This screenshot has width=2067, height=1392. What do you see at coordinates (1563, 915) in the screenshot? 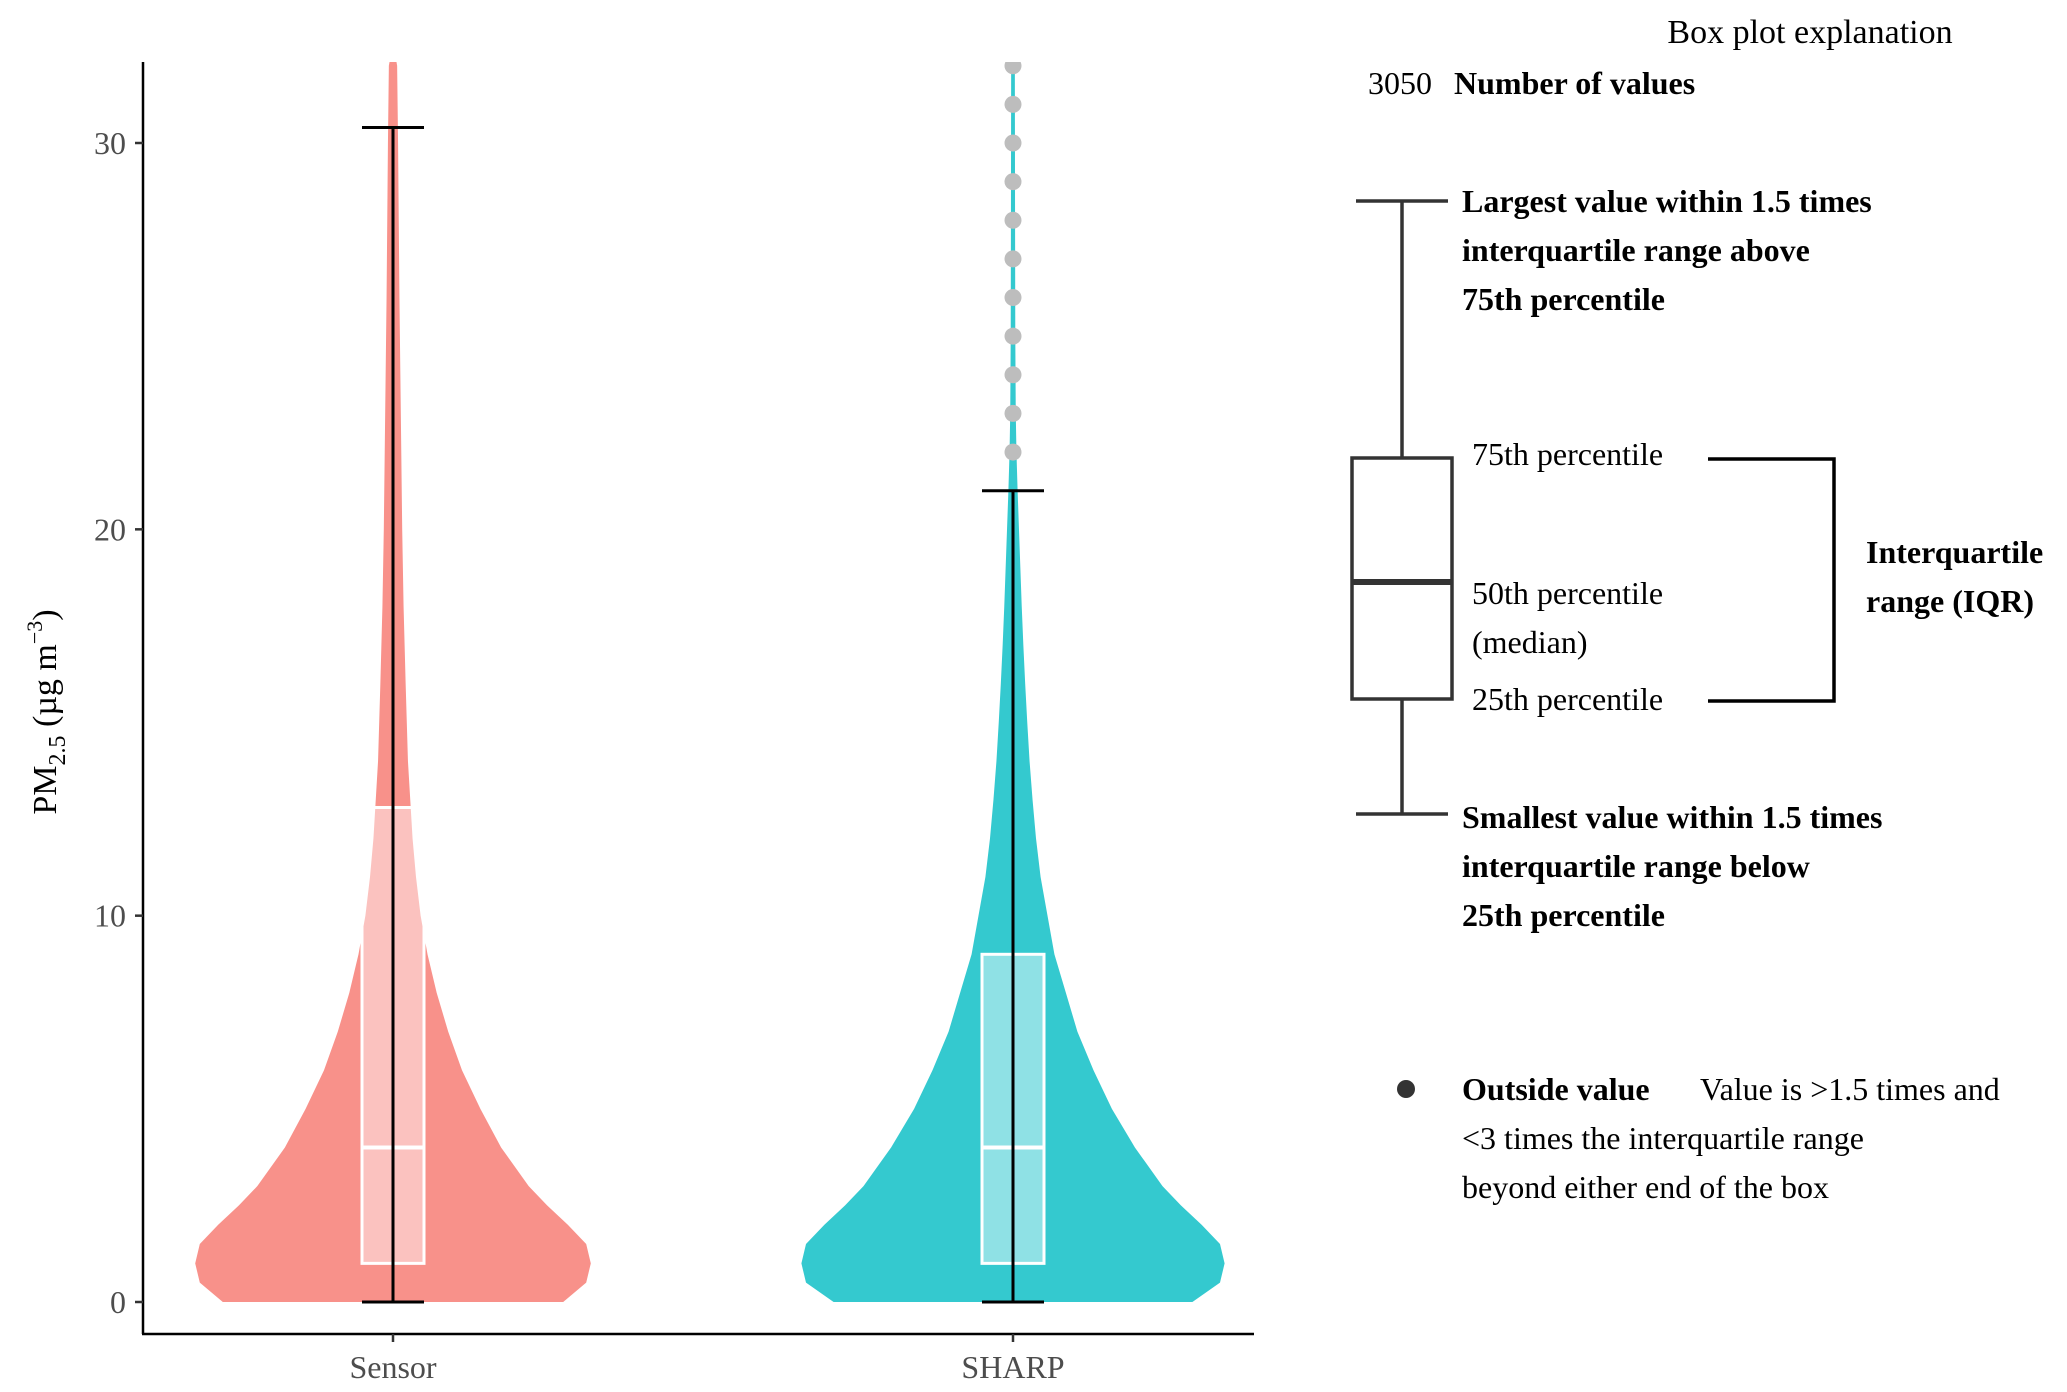
I see `legend-lower-whisker-desc-3: 25th percentile` at bounding box center [1563, 915].